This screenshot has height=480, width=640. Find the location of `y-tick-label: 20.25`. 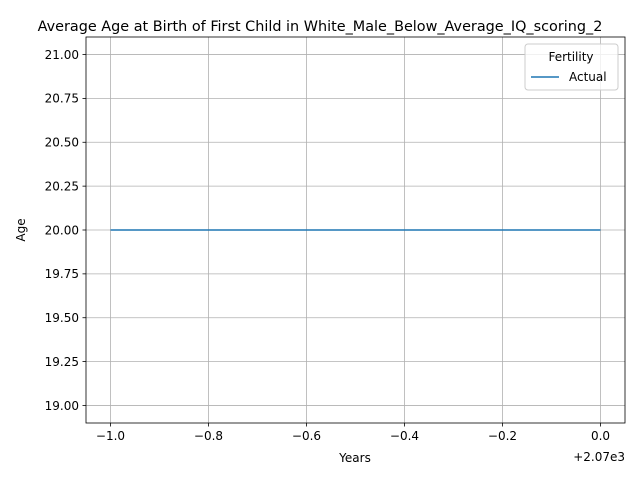

y-tick-label: 20.25 is located at coordinates (62, 186).